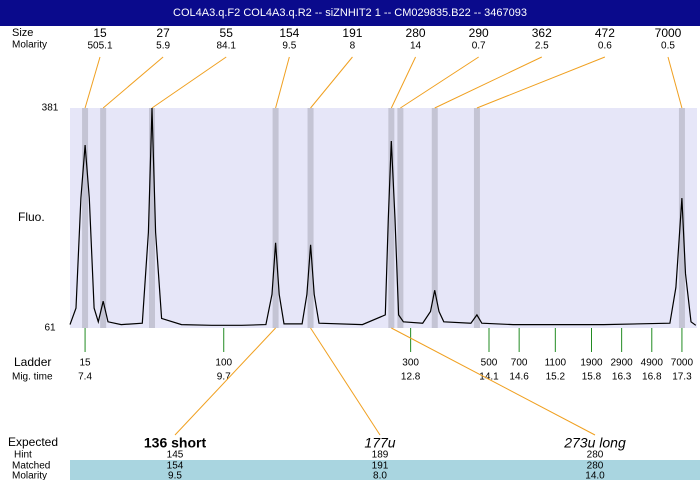 The width and height of the screenshot is (700, 480). What do you see at coordinates (50, 108) in the screenshot?
I see `y-tick-label: 381` at bounding box center [50, 108].